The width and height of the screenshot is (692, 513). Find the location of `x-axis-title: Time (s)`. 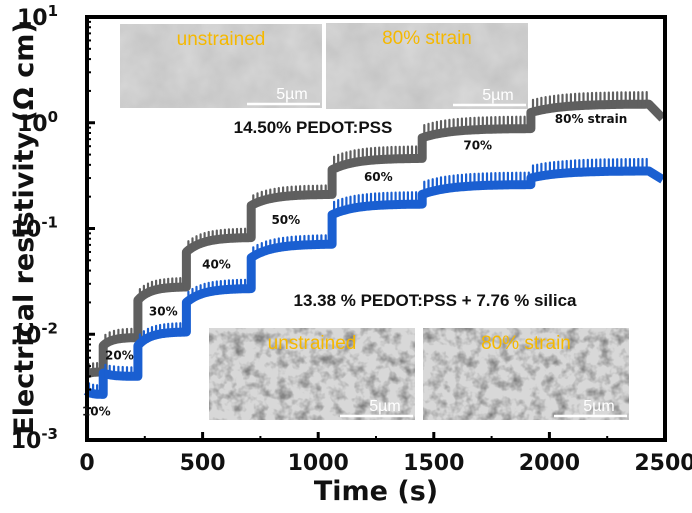

x-axis-title: Time (s) is located at coordinates (376, 491).